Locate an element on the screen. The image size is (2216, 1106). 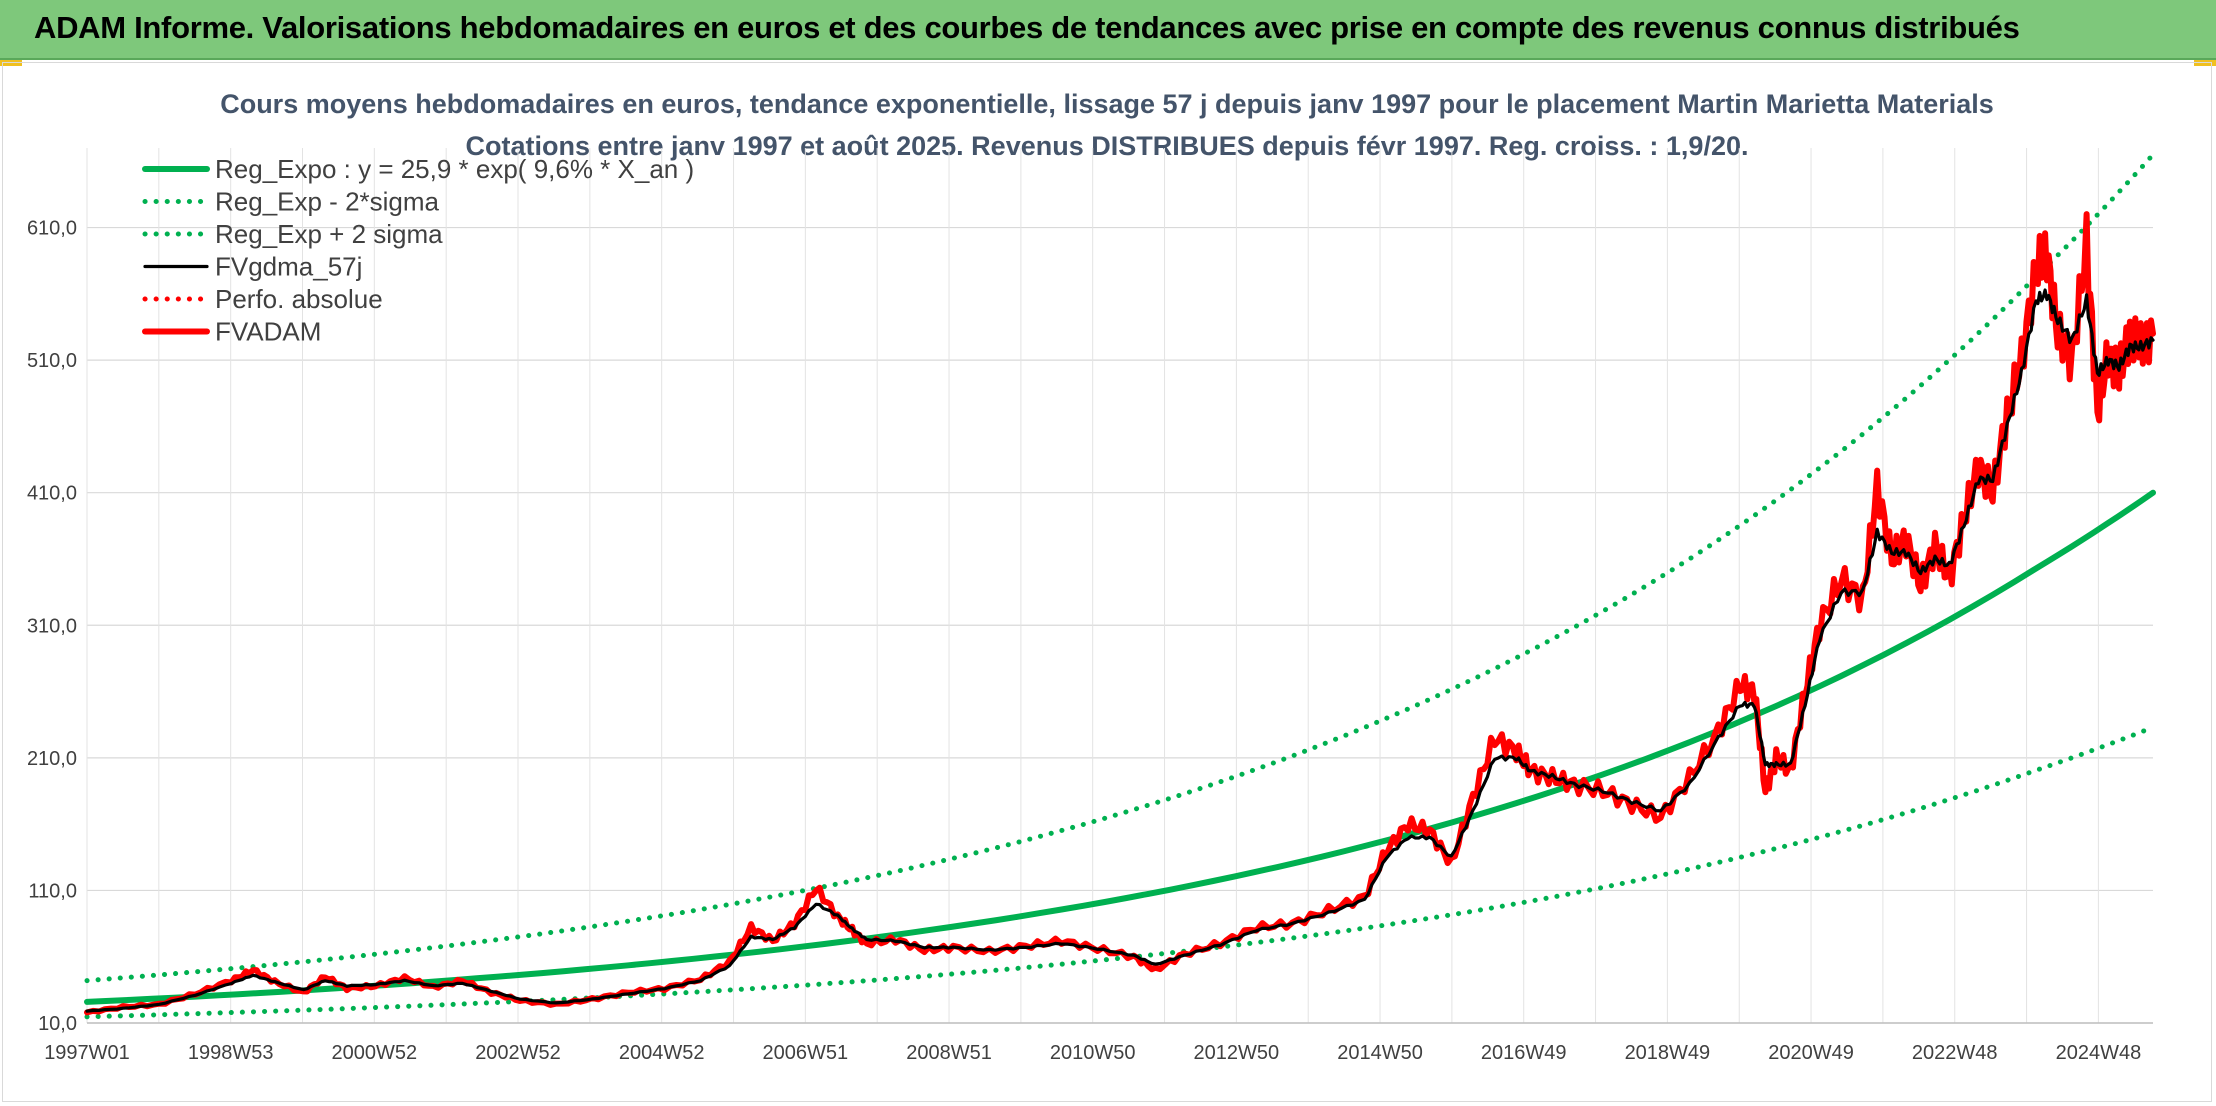
x-tick-label: 2024W48 is located at coordinates (2099, 1053).